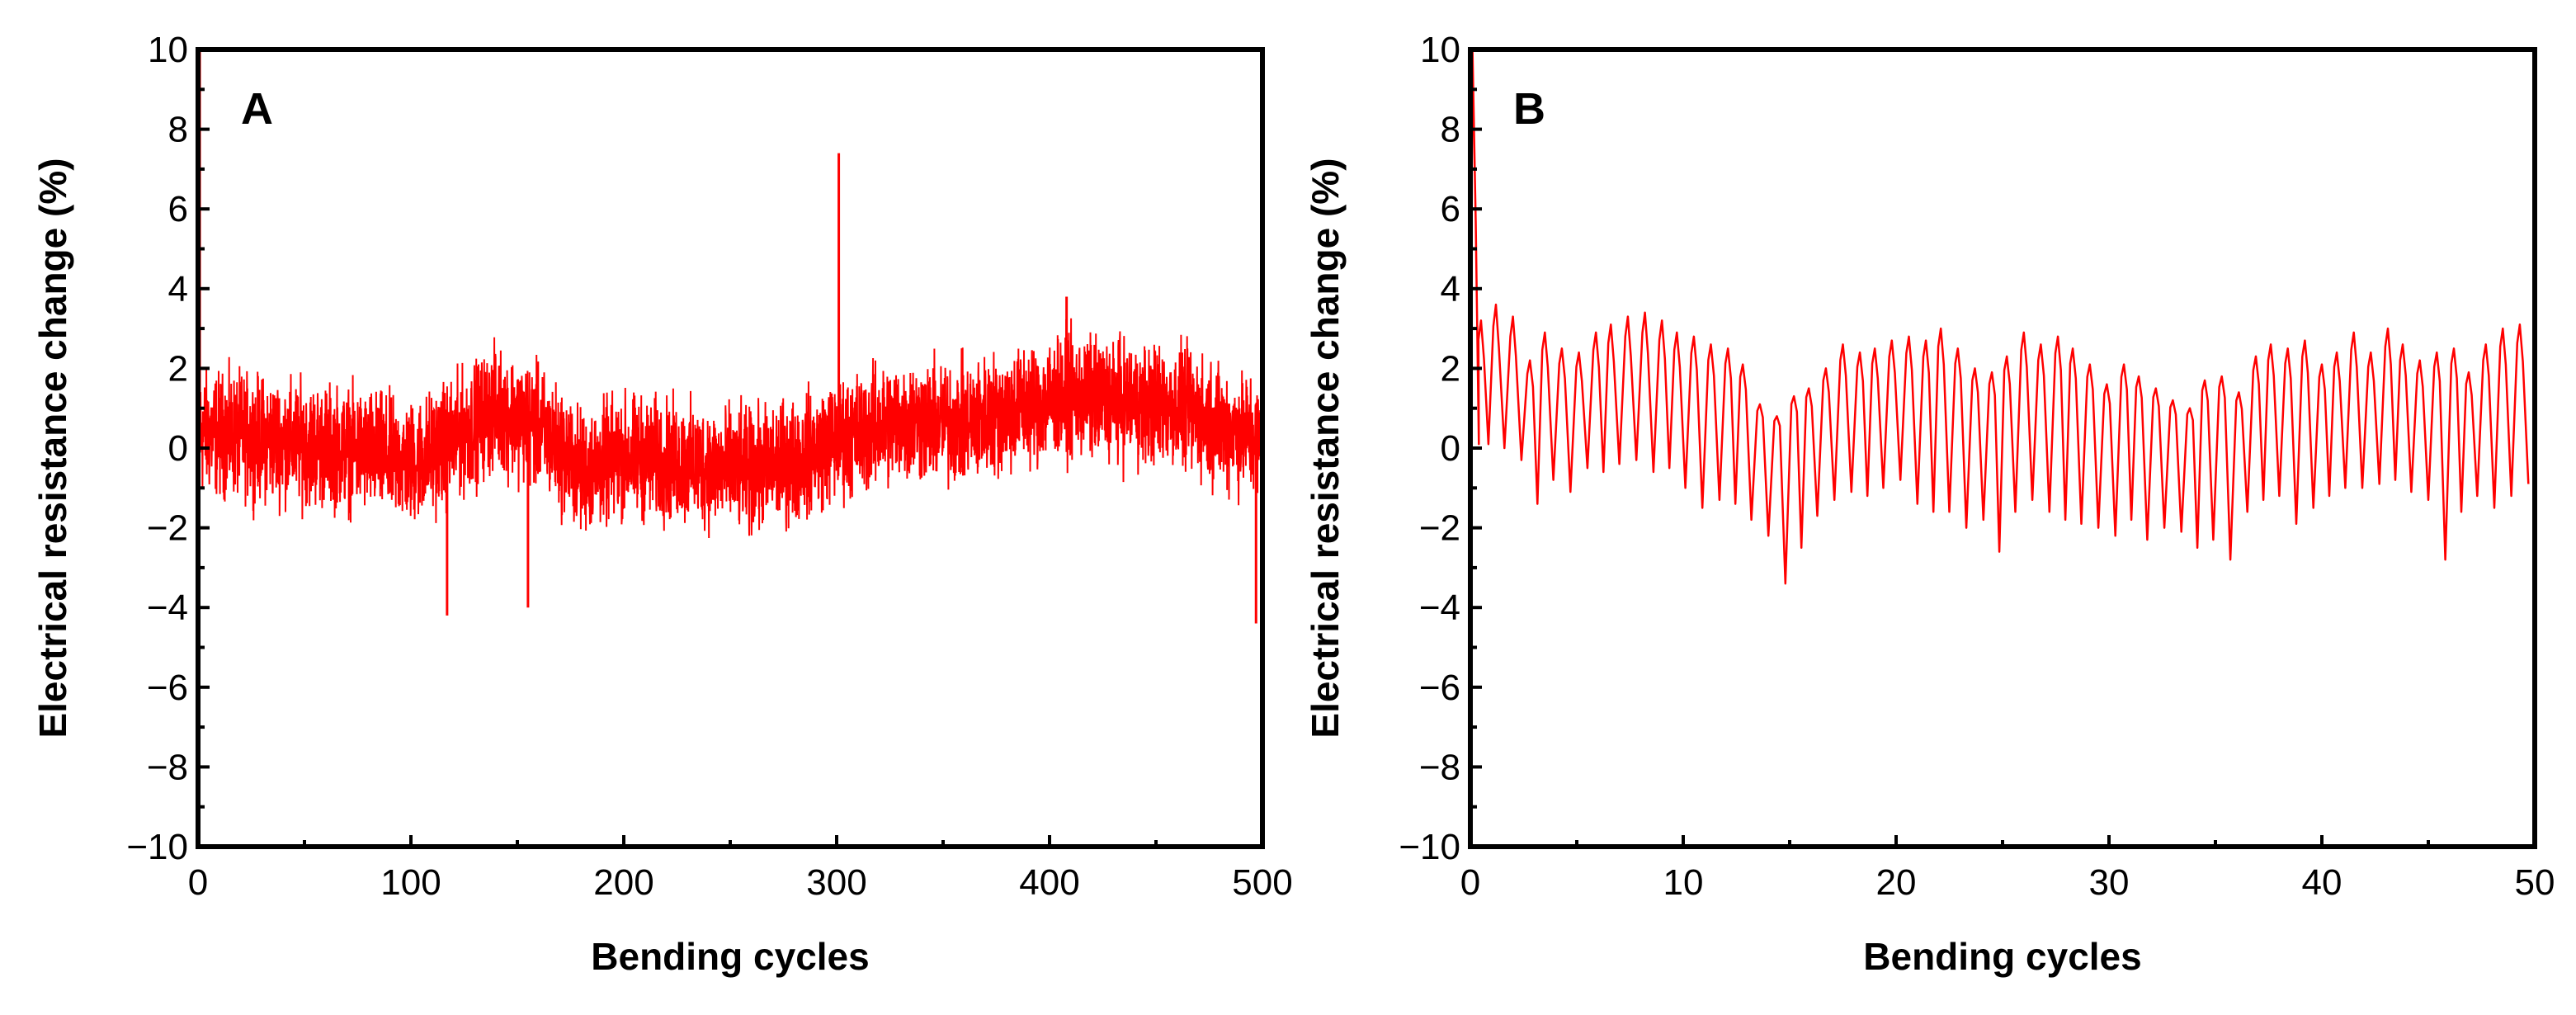  What do you see at coordinates (52, 448) in the screenshot?
I see `panel-a-y-axis-label: Electrical resistance change (%)` at bounding box center [52, 448].